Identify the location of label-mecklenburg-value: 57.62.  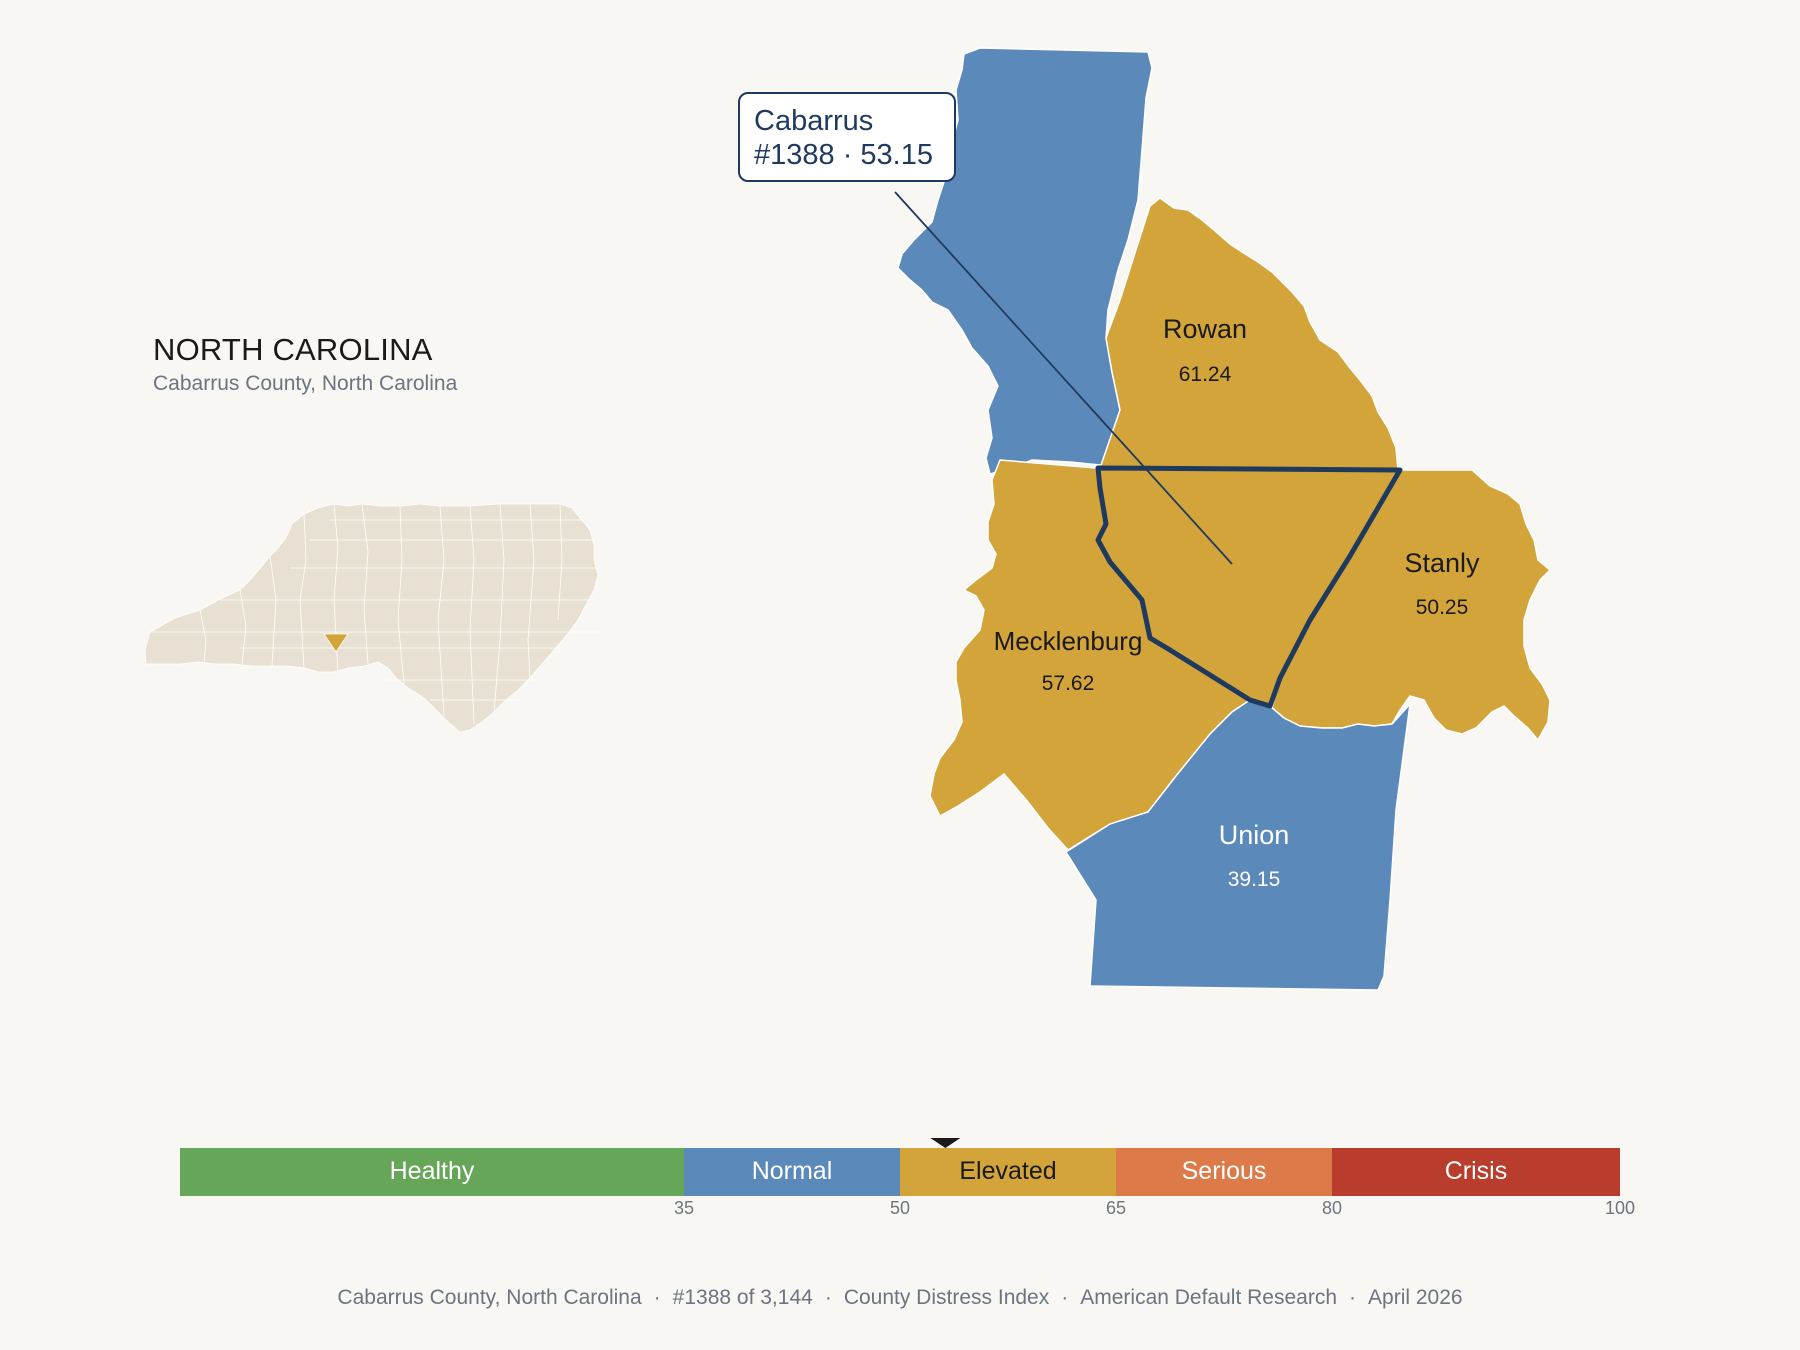
(1068, 683).